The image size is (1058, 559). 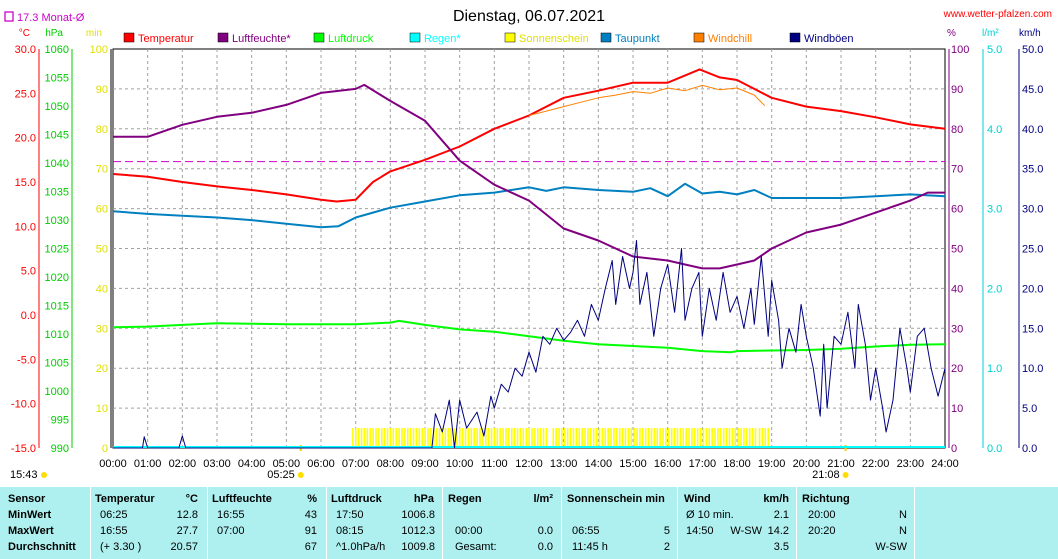 I want to click on wind-tick-label: 10.0, so click(x=1032, y=369).